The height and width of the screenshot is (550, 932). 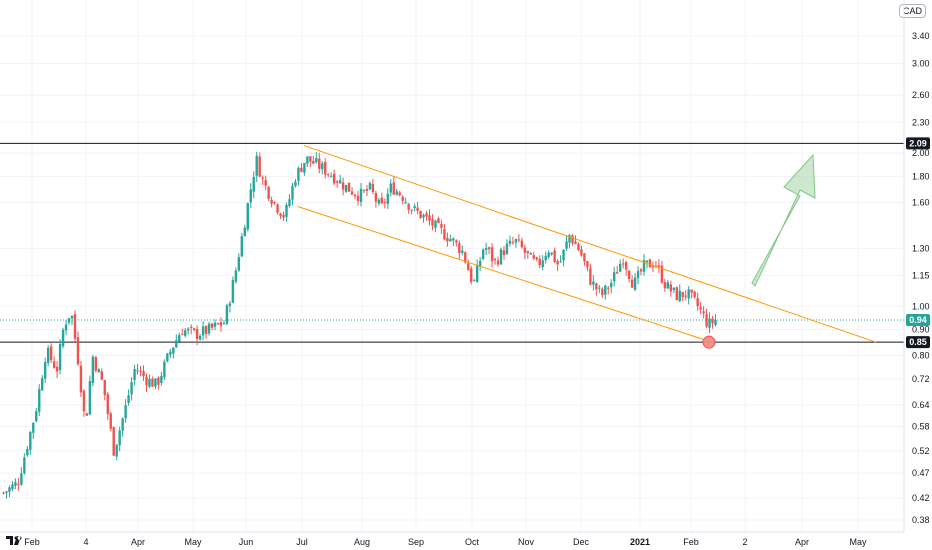 I want to click on level-badge-label: 0.85, so click(x=918, y=342).